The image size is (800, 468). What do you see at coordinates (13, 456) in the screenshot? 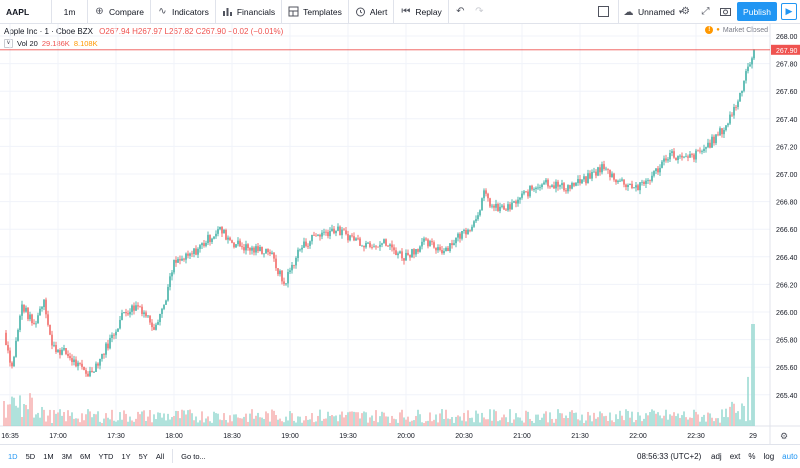
I see `range-1d: 1D` at bounding box center [13, 456].